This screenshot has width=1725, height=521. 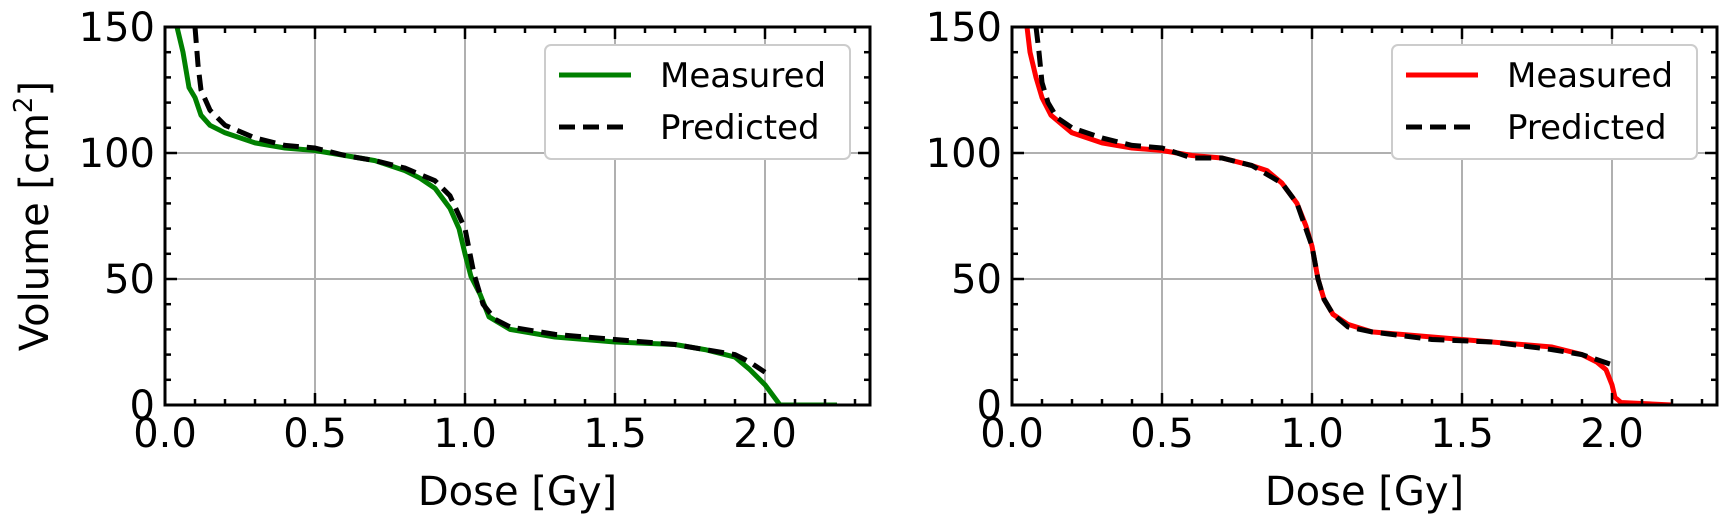 I want to click on y-axis-title-main: Volume [cm, so click(x=35, y=232).